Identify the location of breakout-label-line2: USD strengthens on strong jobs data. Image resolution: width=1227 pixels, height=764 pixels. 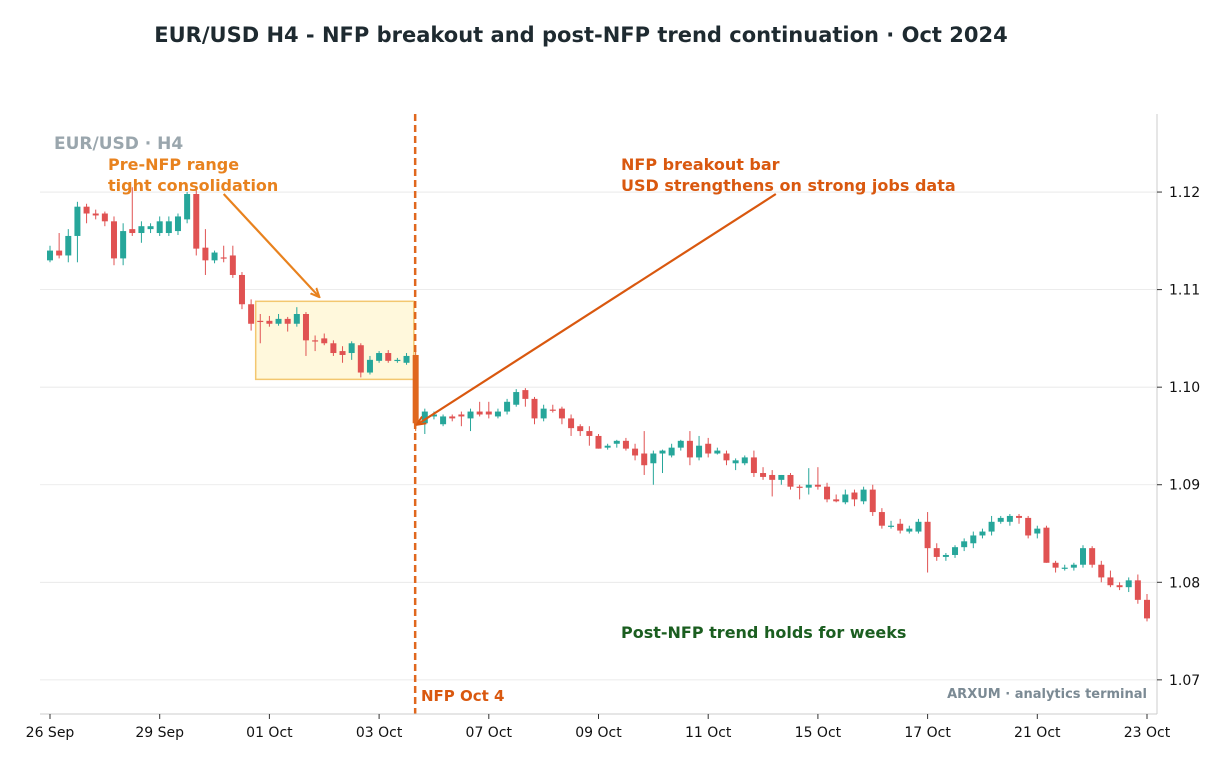
(788, 185).